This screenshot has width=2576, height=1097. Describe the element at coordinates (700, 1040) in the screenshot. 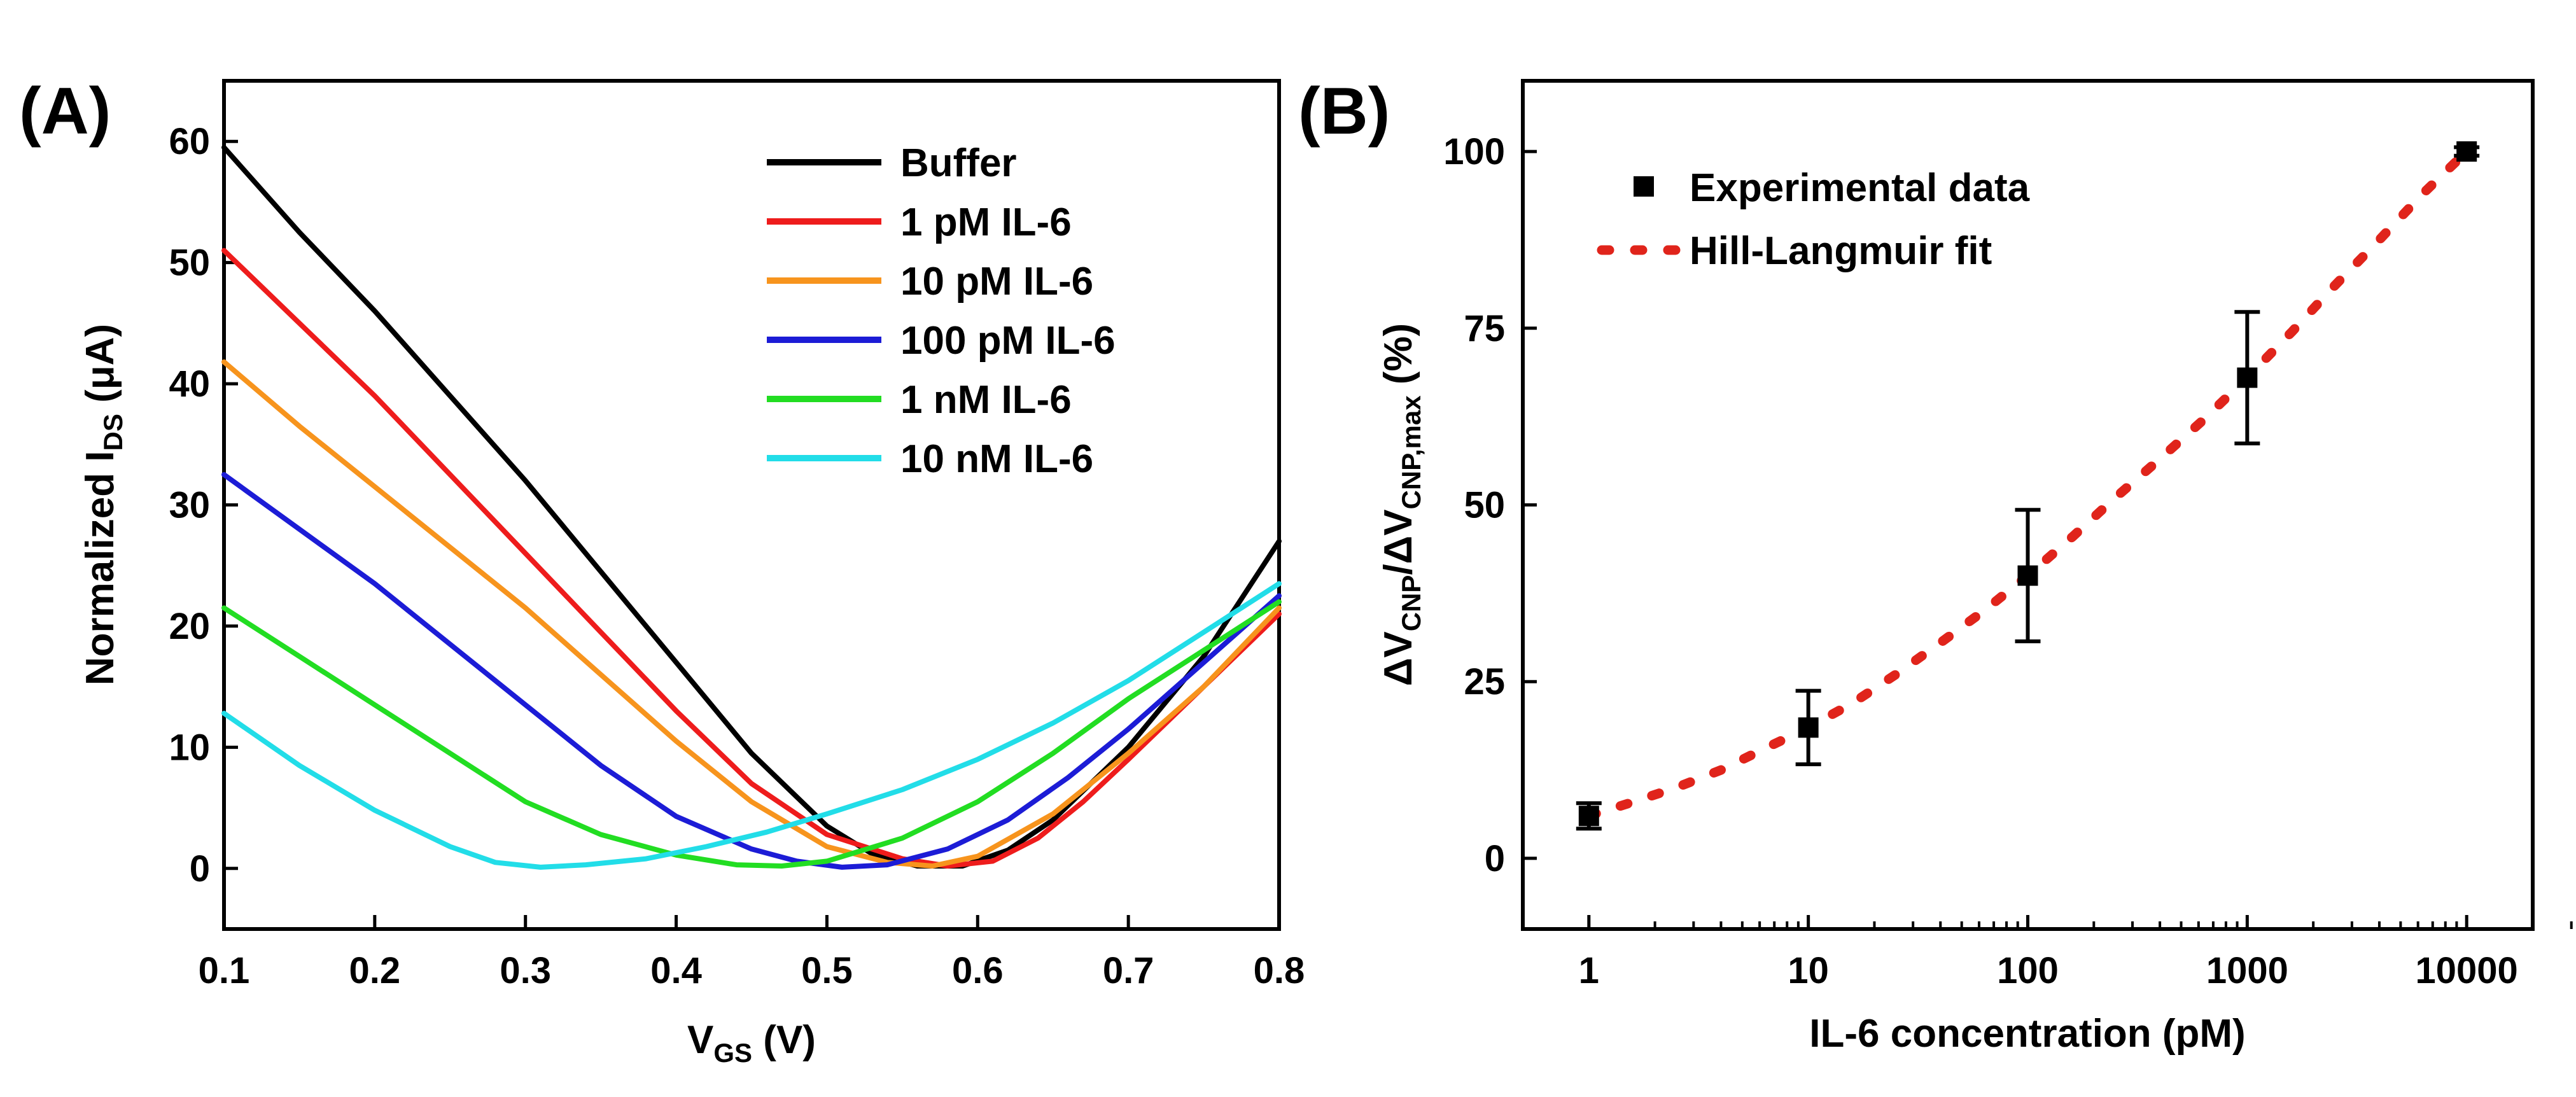

I see `panel-a-xlabel-main: V` at that location.